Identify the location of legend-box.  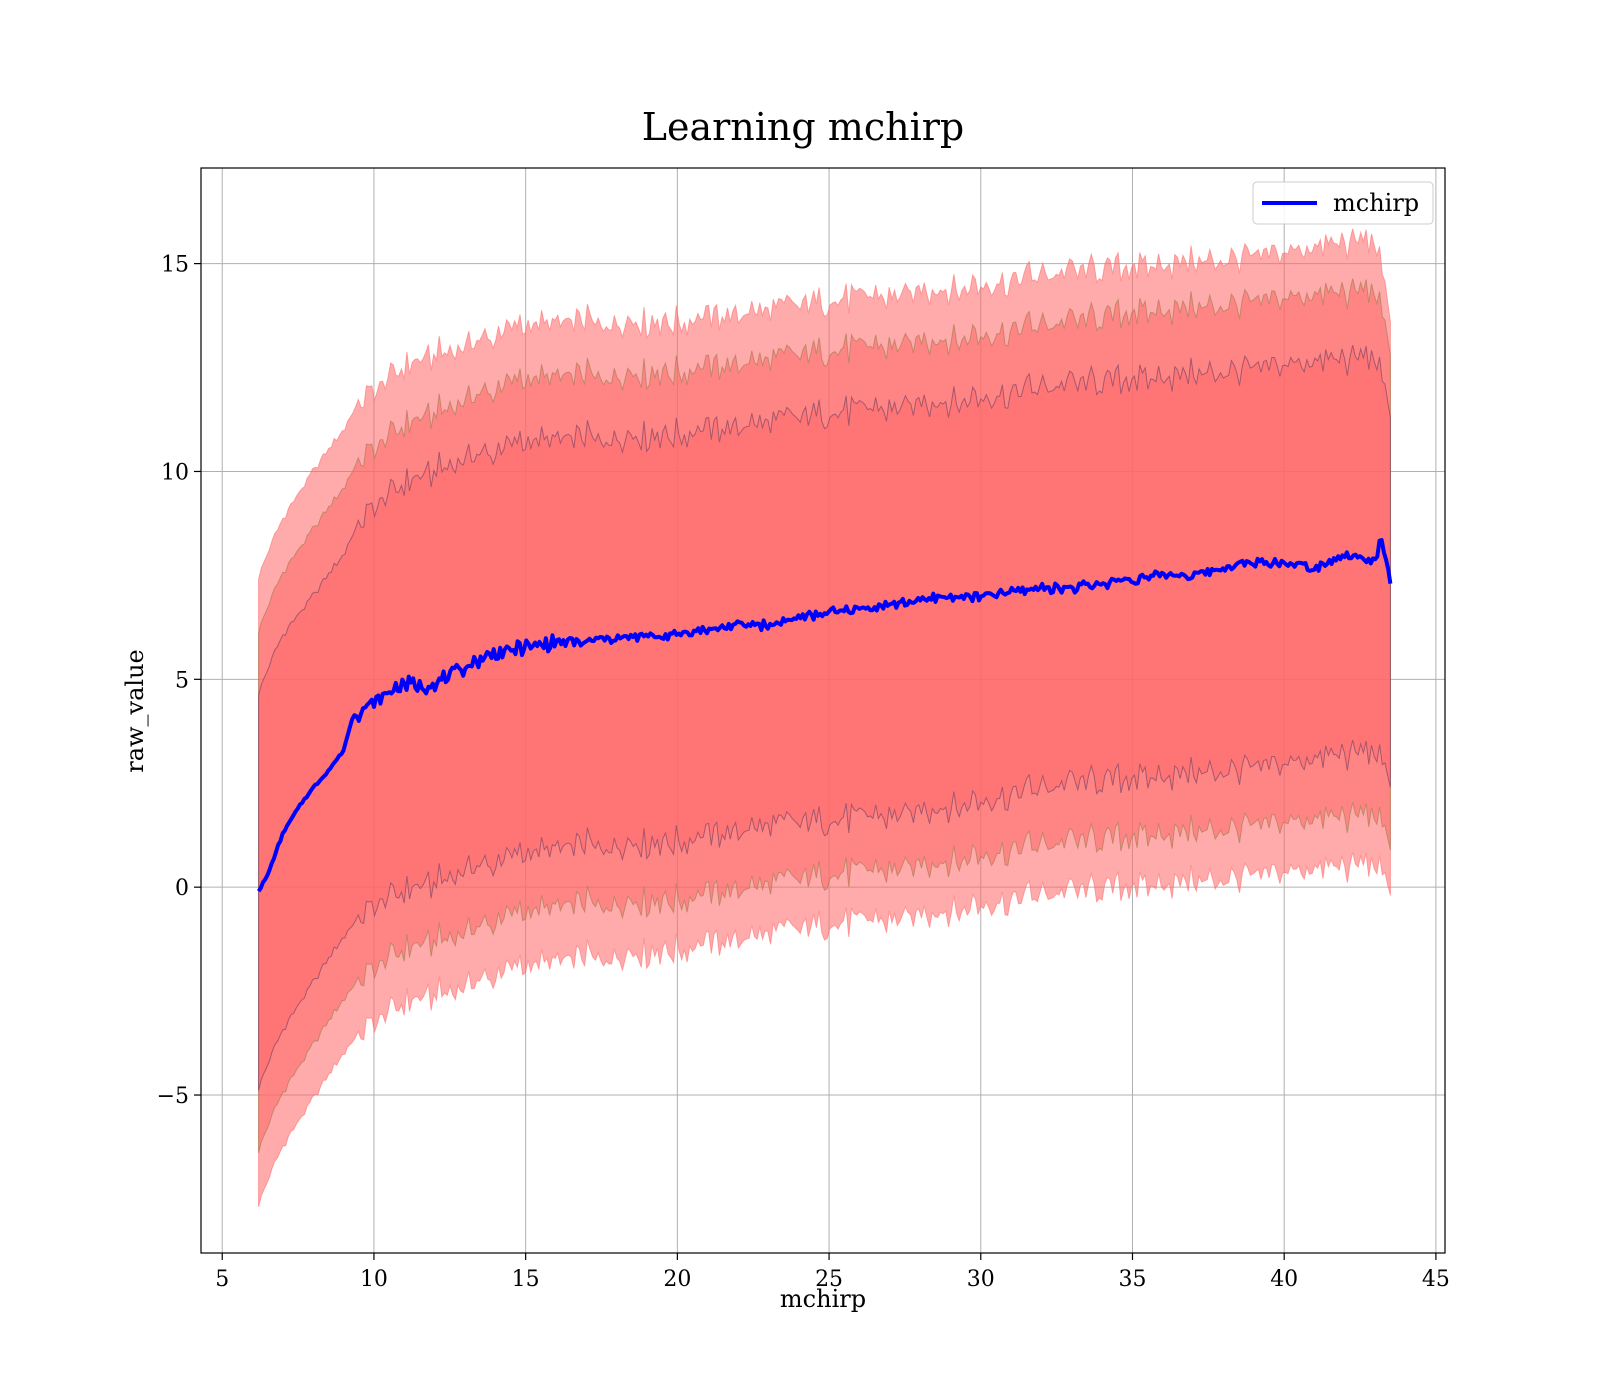
(1343, 203).